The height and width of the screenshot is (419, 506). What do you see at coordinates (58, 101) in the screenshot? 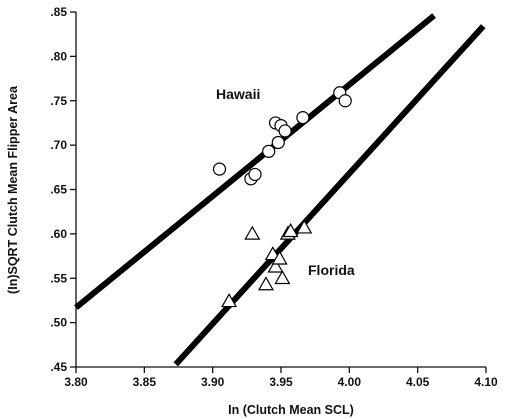
I see `y-tick-label: .75` at bounding box center [58, 101].